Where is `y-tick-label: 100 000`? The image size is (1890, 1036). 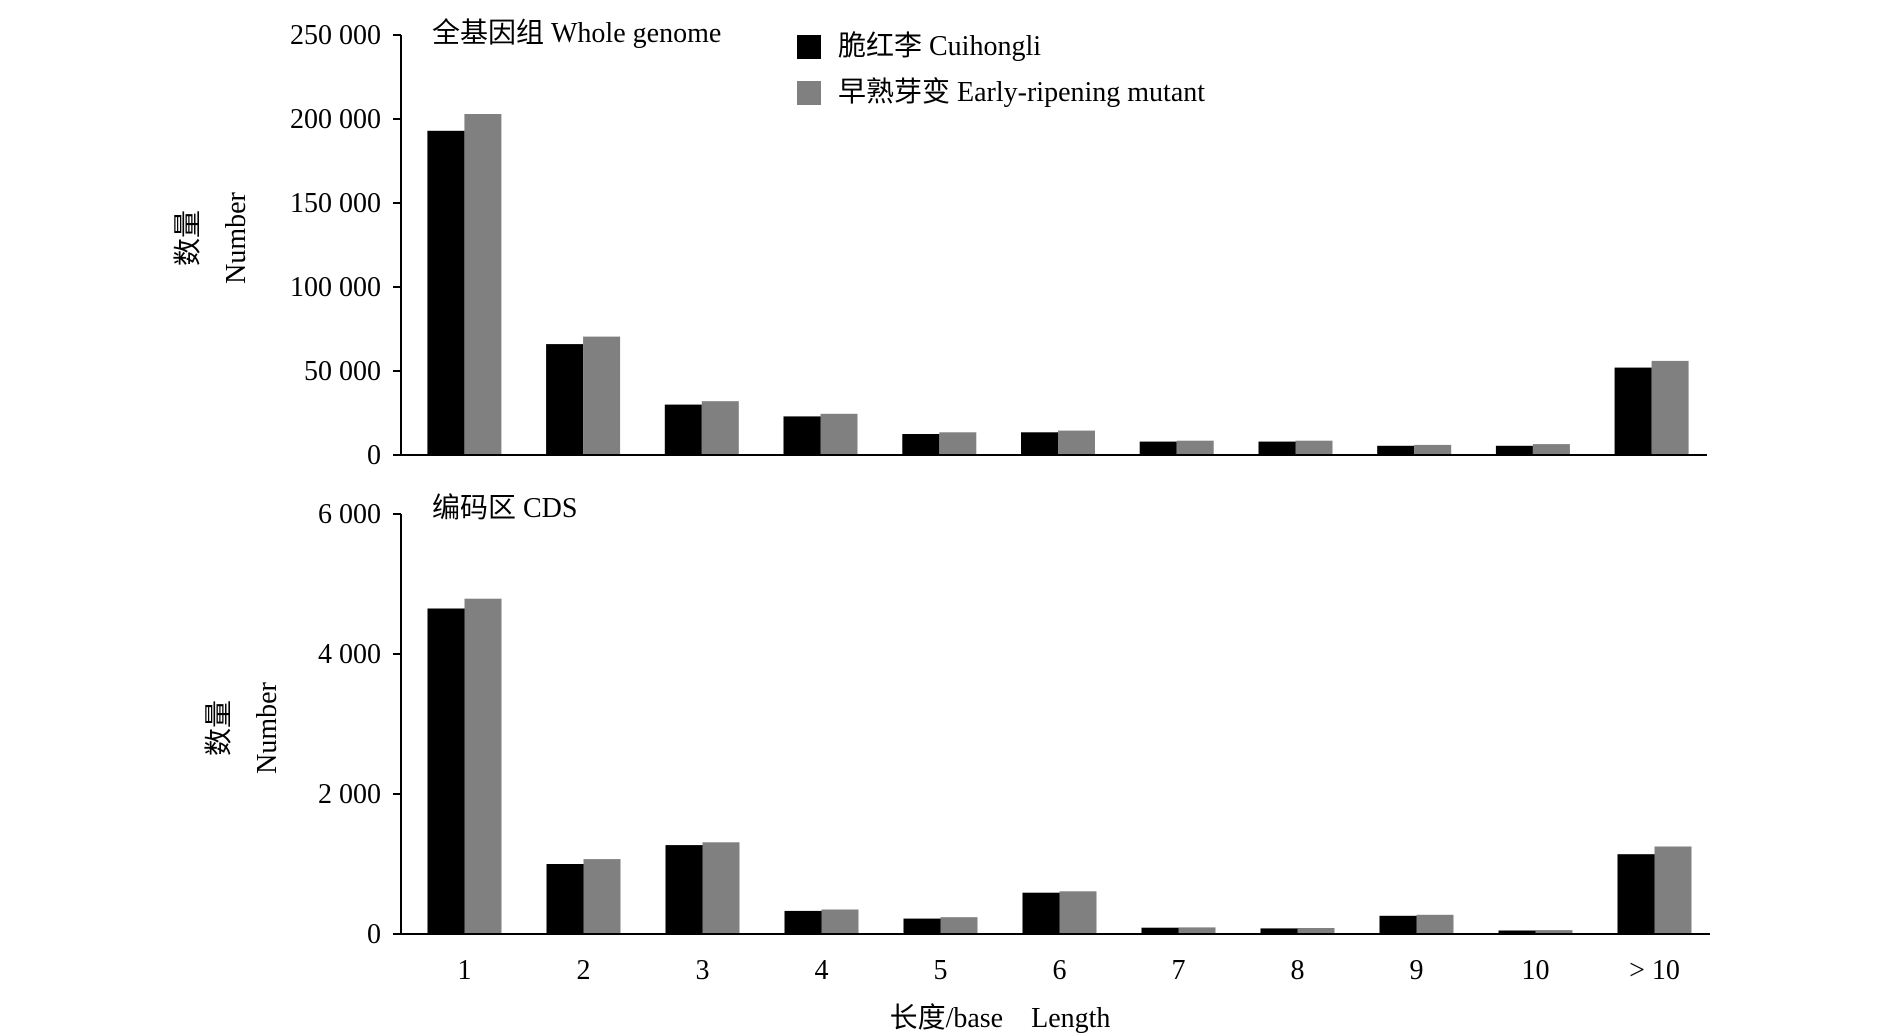
y-tick-label: 100 000 is located at coordinates (335, 287).